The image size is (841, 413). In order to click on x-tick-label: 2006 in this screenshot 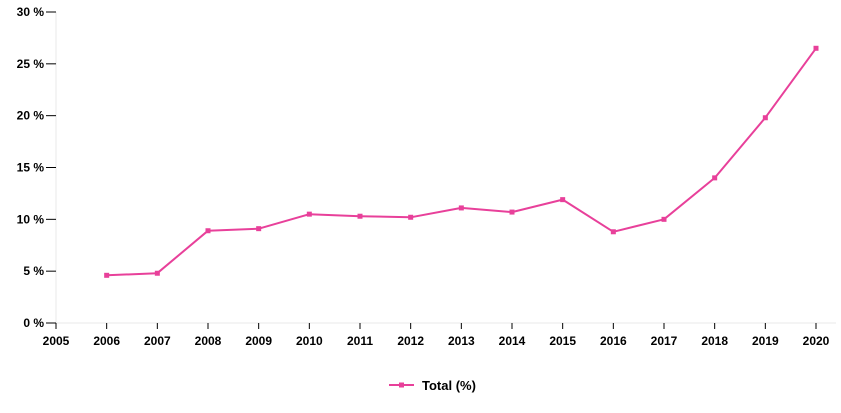, I will do `click(106, 341)`.